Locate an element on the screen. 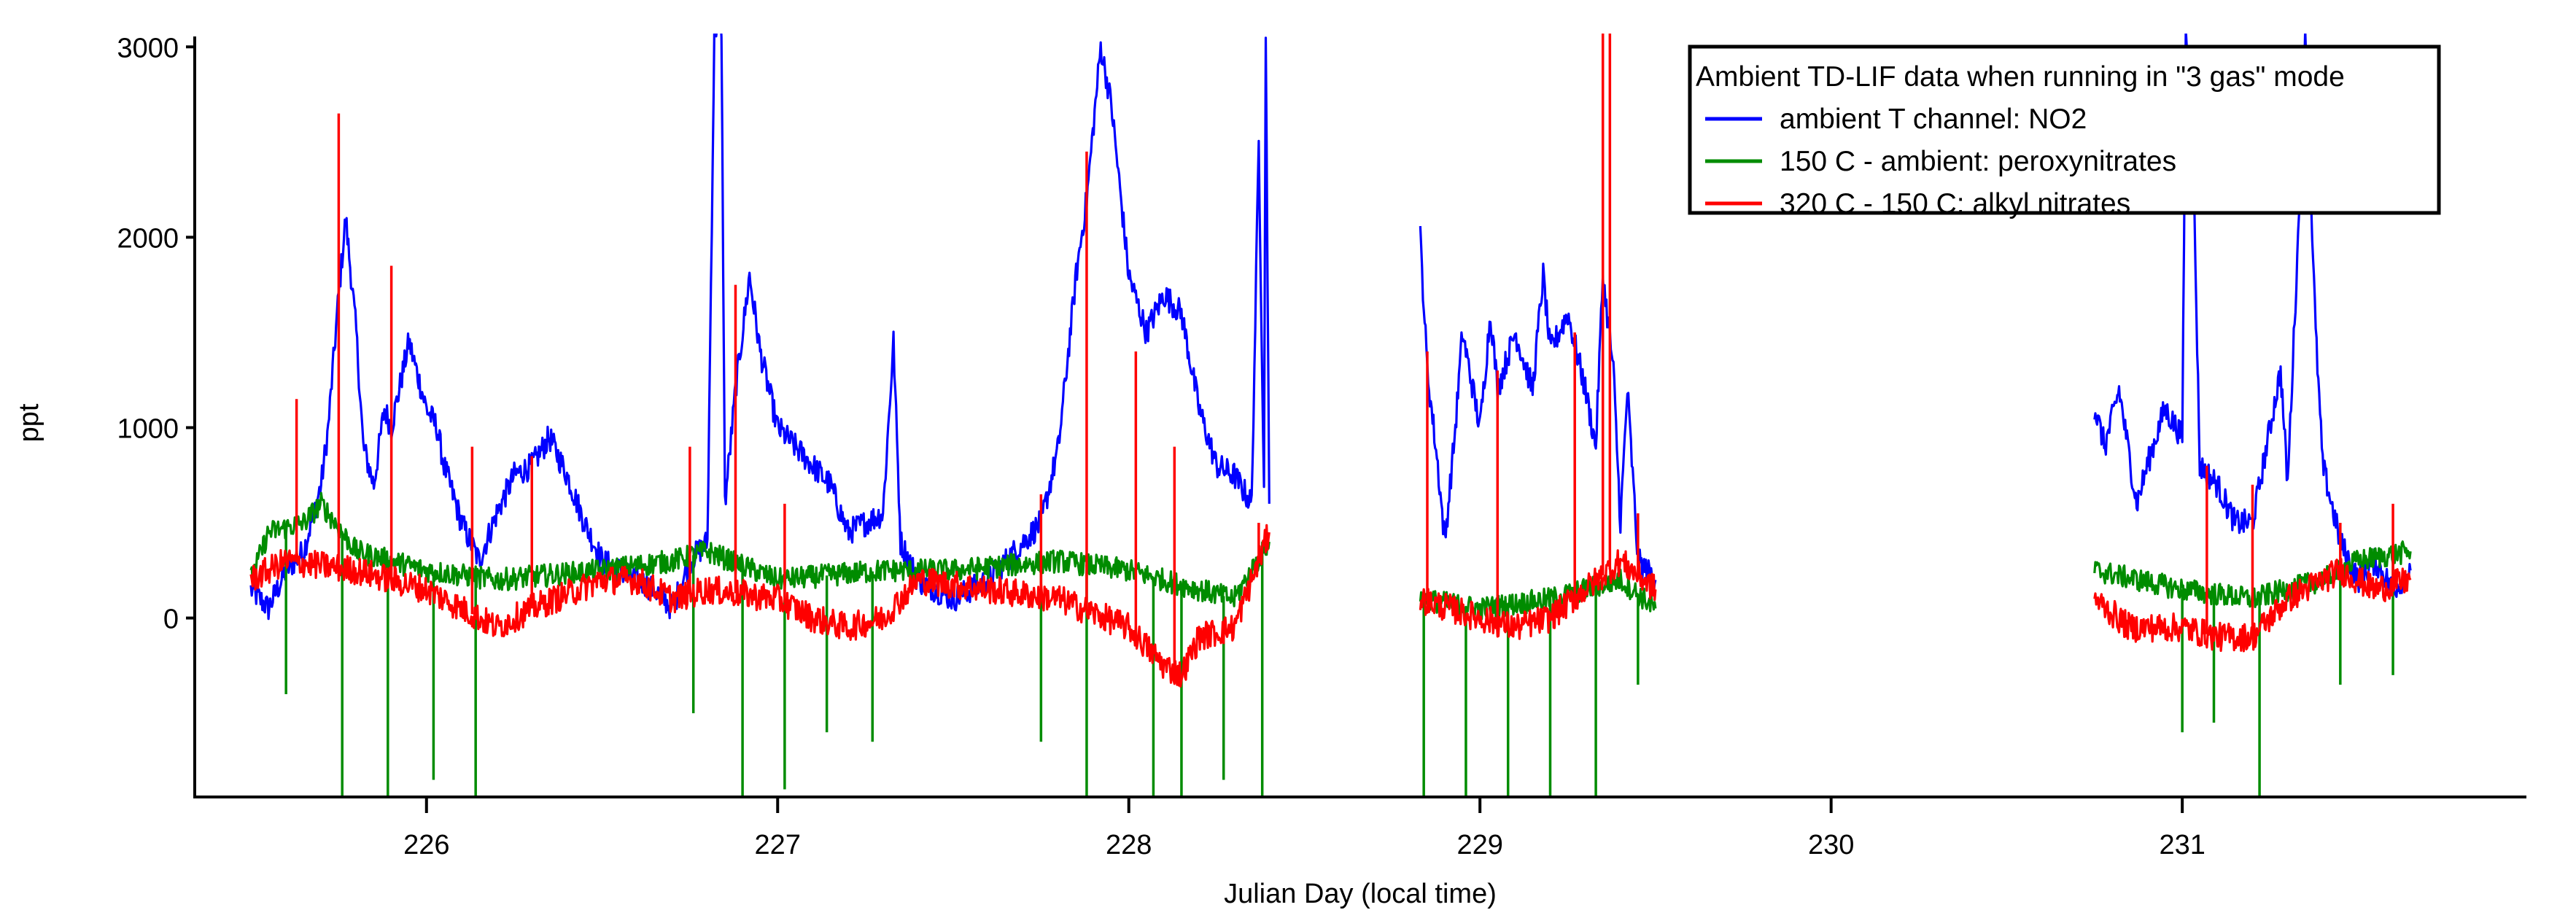 The image size is (2576, 910). y-ticks: 0 1000 2000 3000 is located at coordinates (156, 334).